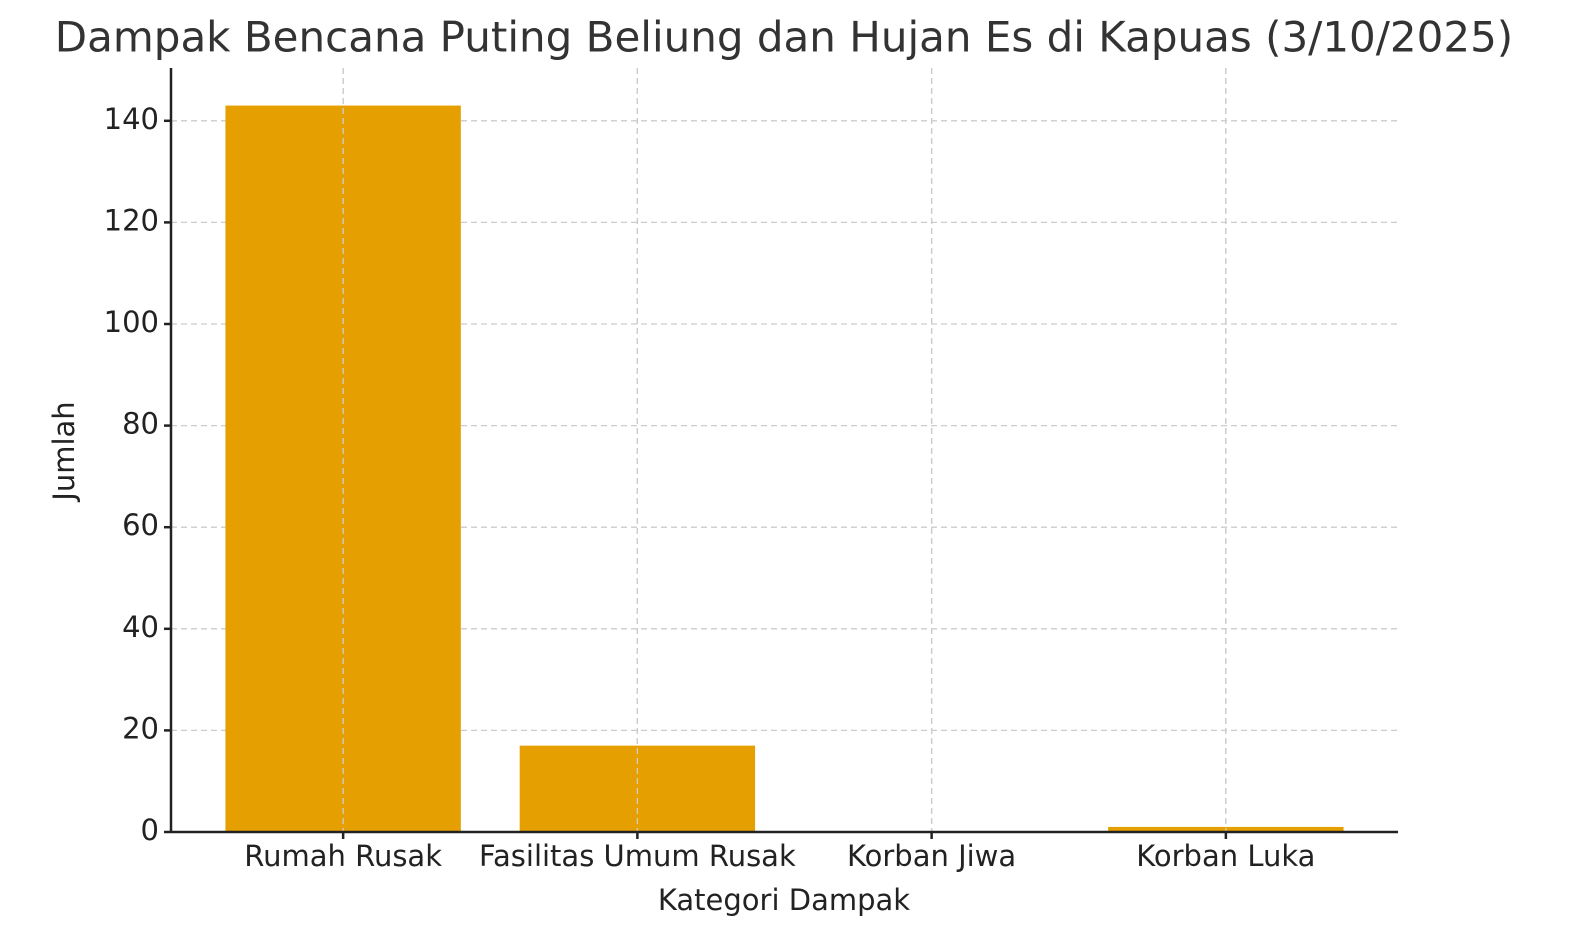 The width and height of the screenshot is (1583, 947). Describe the element at coordinates (784, 900) in the screenshot. I see `x-axis-label: Kategori Dampak` at that location.